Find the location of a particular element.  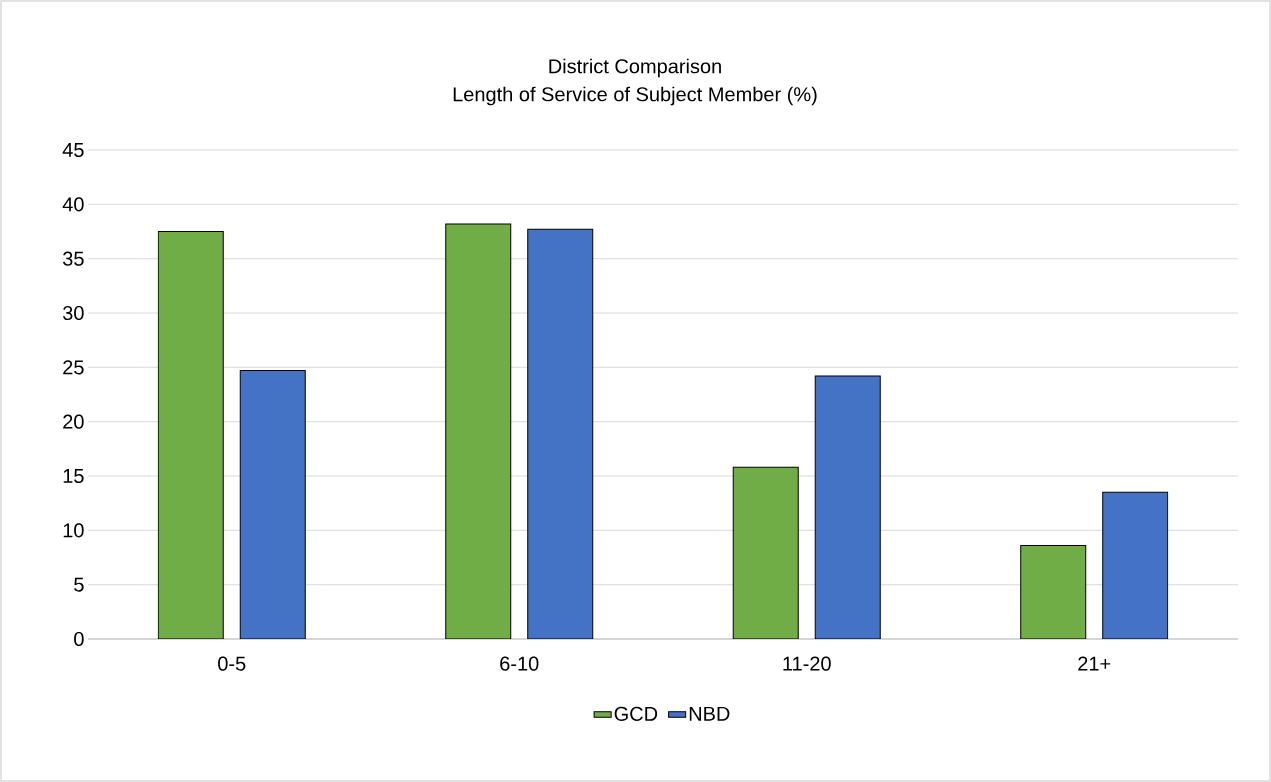

y-tick-label: 35 is located at coordinates (73, 258).